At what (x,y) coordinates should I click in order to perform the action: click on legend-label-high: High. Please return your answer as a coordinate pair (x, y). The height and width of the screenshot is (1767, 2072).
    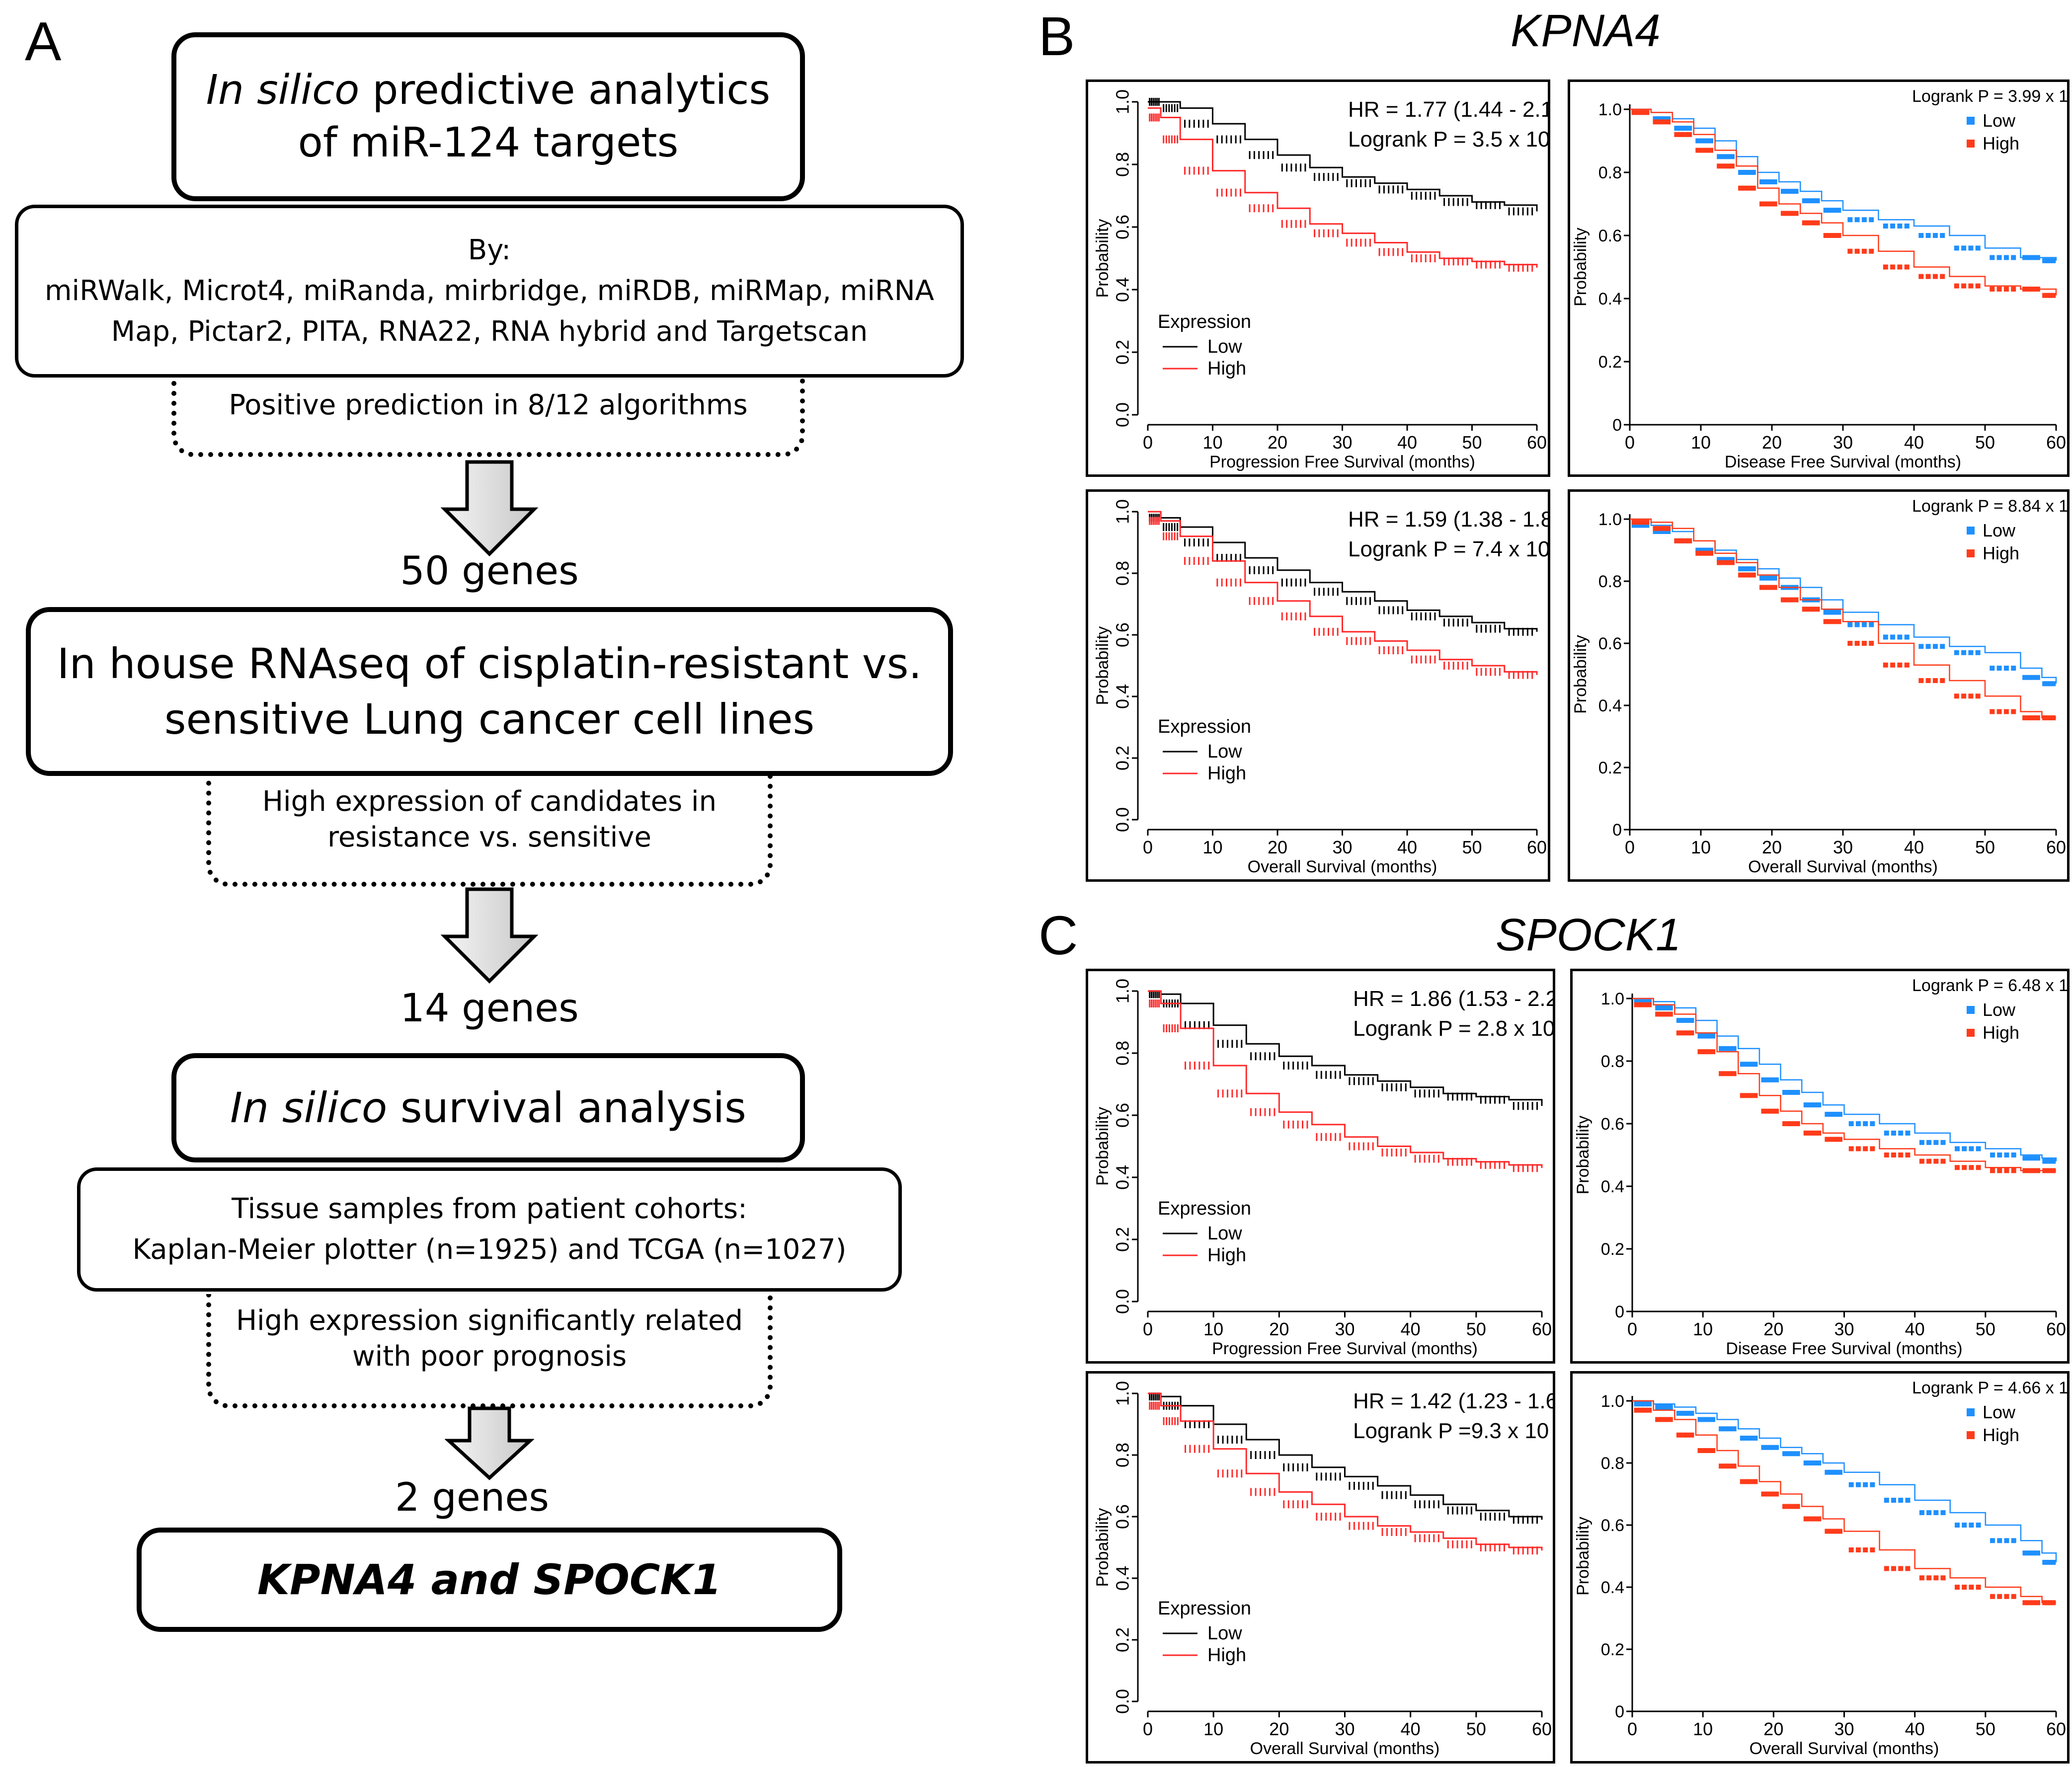
    Looking at the image, I should click on (2001, 1435).